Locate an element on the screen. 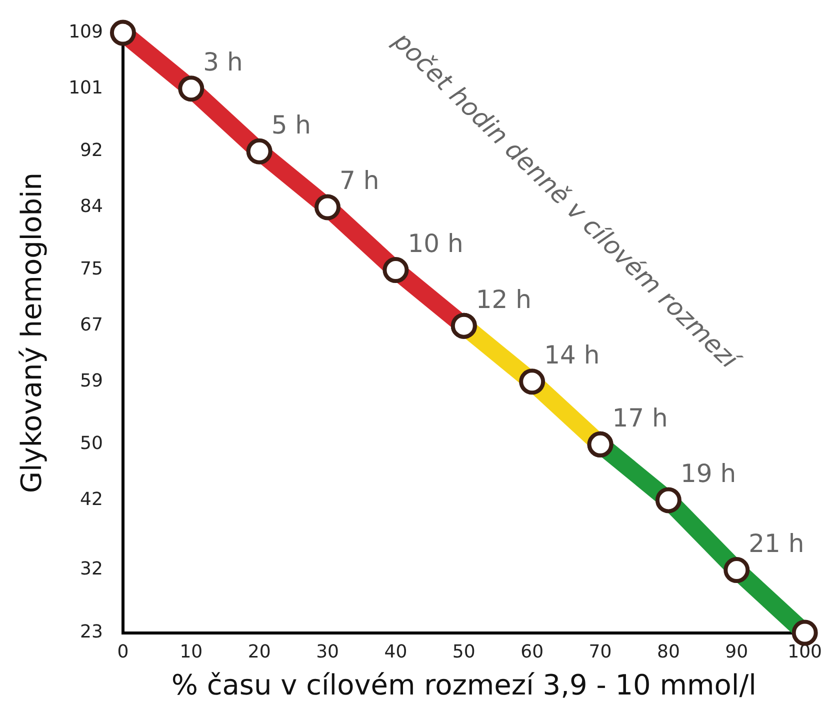 The width and height of the screenshot is (833, 725). x-tick-label: 80 is located at coordinates (668, 651).